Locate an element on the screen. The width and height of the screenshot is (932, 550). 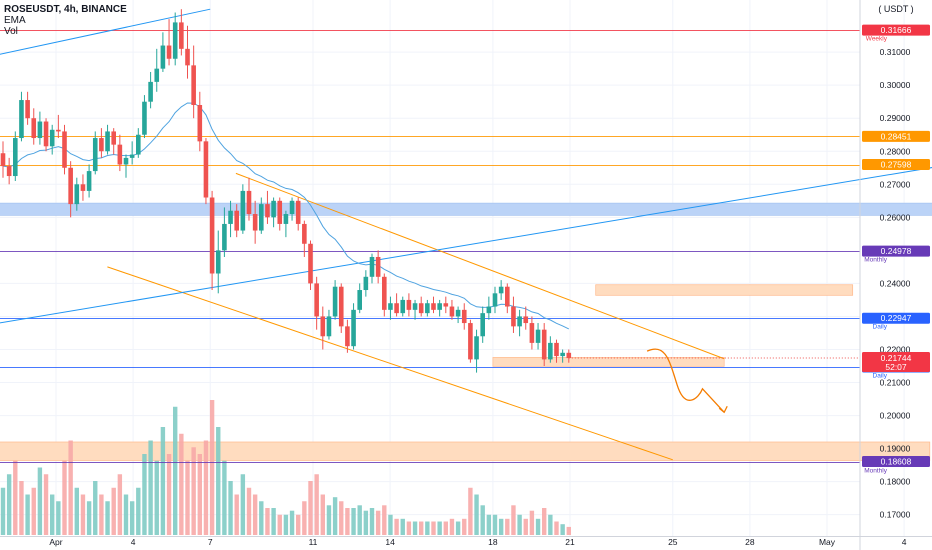
price-tag-label: 0.18608 is located at coordinates (896, 462).